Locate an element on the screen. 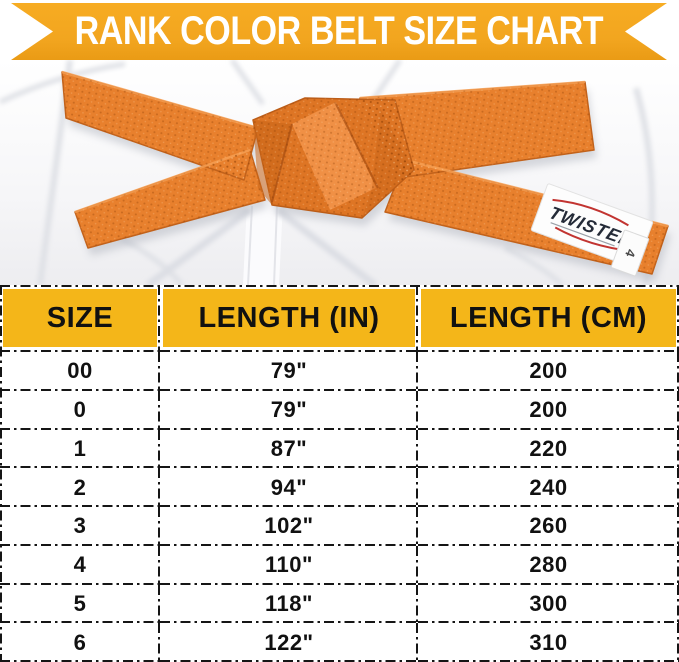 The height and width of the screenshot is (662, 679). label-fine-print-line is located at coordinates (582, 234).